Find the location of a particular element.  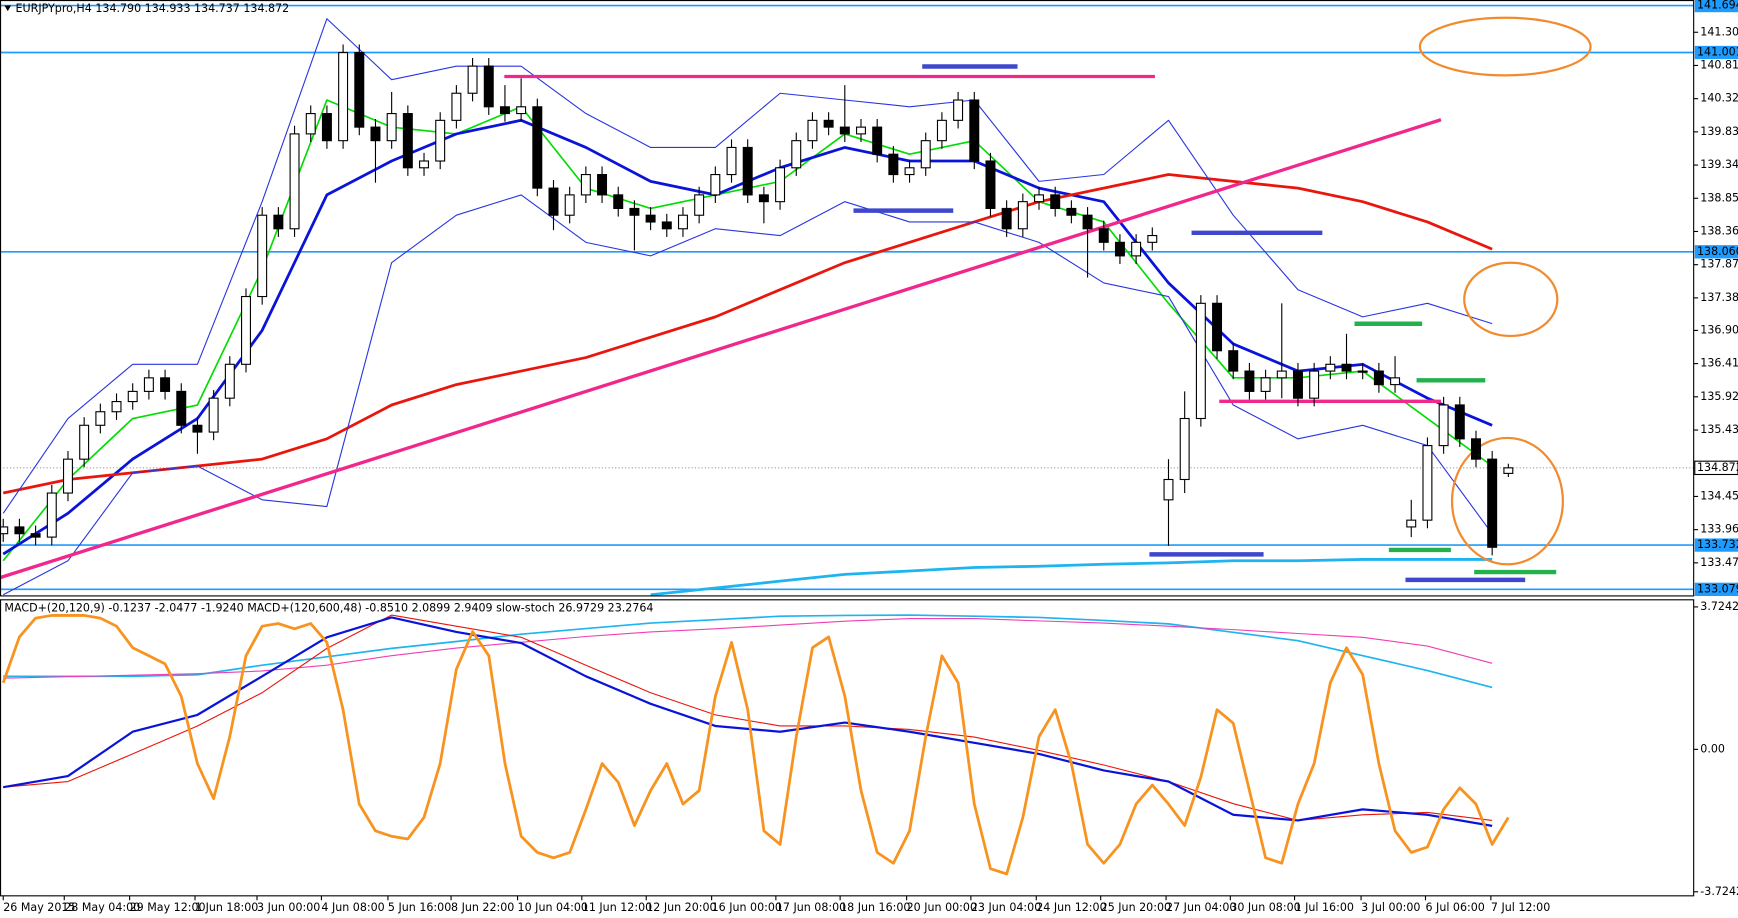

y-tick-label: 139.830 is located at coordinates (1719, 131).